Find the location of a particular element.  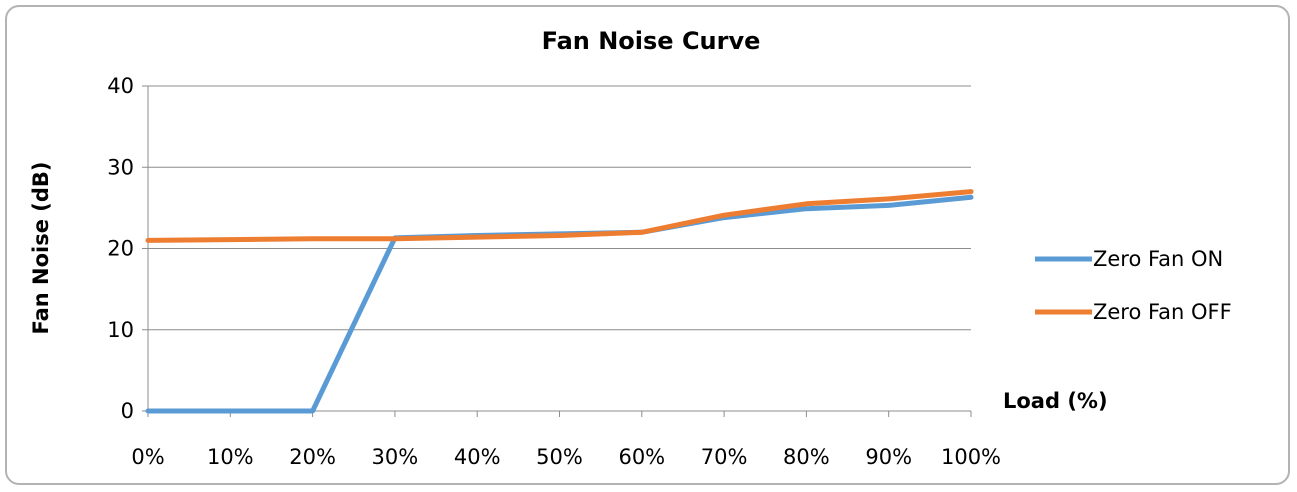

x-tick-label: 0% is located at coordinates (147, 457).